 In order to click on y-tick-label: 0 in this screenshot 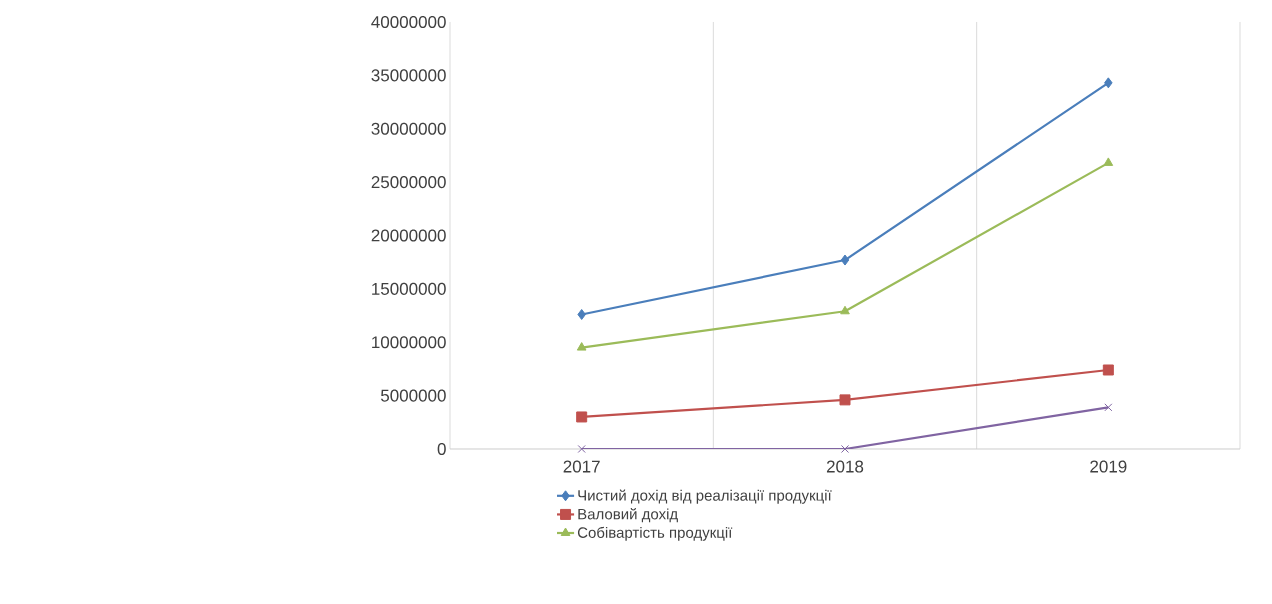, I will do `click(441, 449)`.